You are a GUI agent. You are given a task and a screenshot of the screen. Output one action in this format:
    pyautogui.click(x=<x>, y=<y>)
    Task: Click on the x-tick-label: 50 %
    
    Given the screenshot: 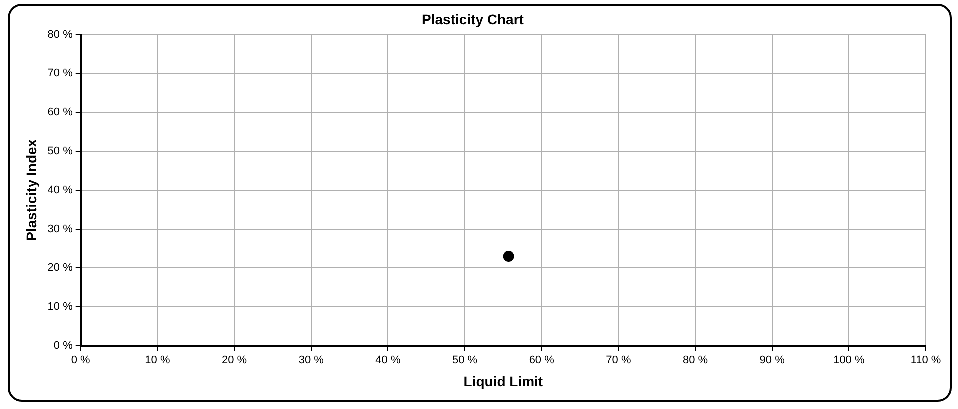 What is the action you would take?
    pyautogui.click(x=465, y=360)
    